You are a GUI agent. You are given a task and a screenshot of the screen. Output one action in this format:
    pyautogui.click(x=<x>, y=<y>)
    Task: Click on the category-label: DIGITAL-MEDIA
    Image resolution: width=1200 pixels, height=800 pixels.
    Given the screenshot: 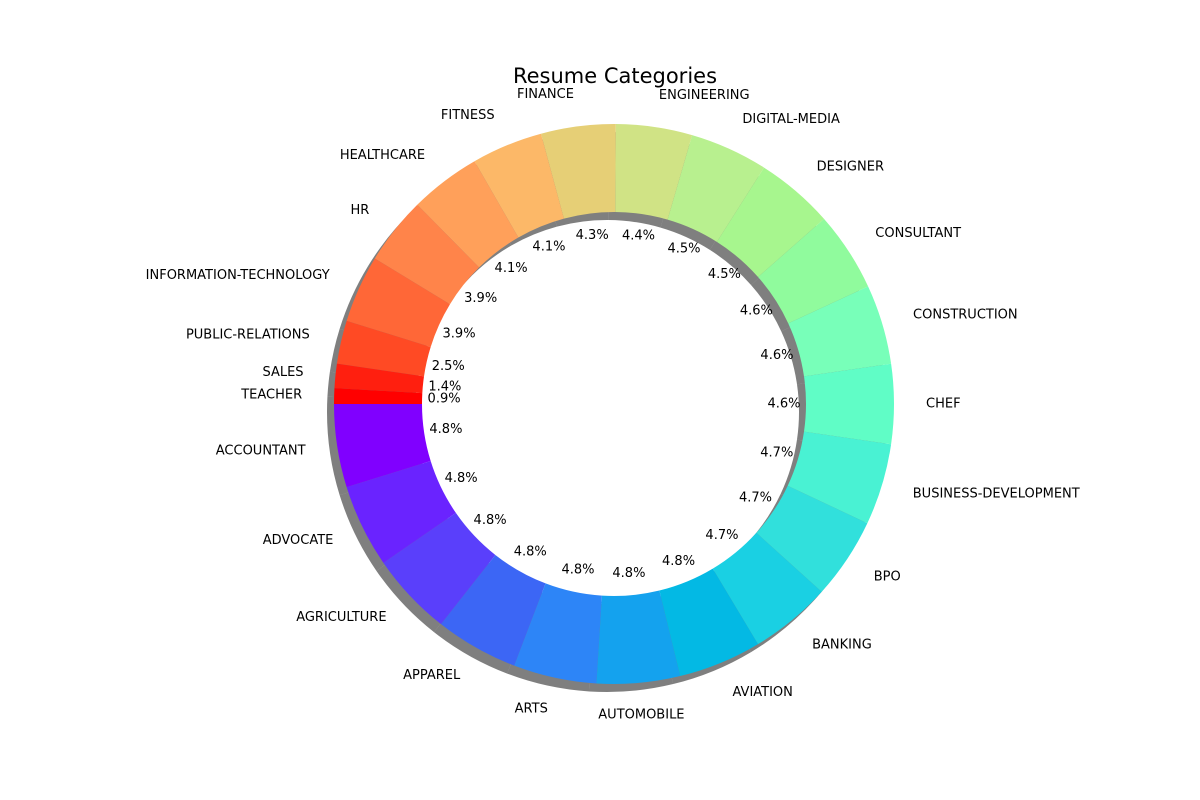 What is the action you would take?
    pyautogui.click(x=791, y=119)
    